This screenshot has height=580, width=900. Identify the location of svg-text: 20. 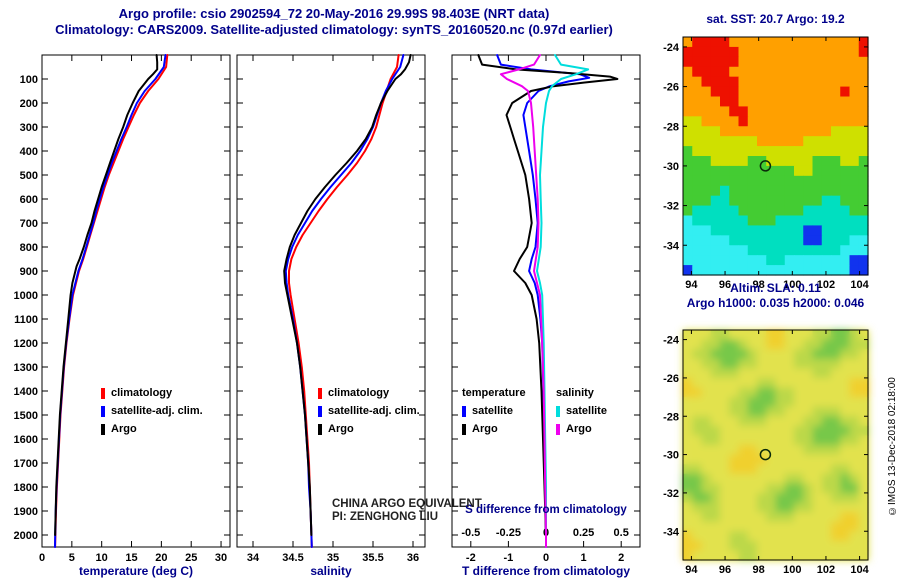
(161, 558).